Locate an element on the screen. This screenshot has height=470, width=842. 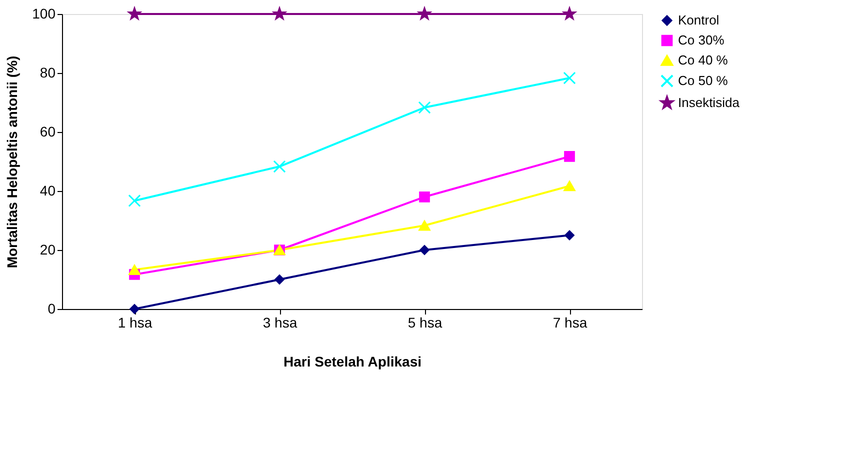
x-tick-label: 5 hsa is located at coordinates (425, 322).